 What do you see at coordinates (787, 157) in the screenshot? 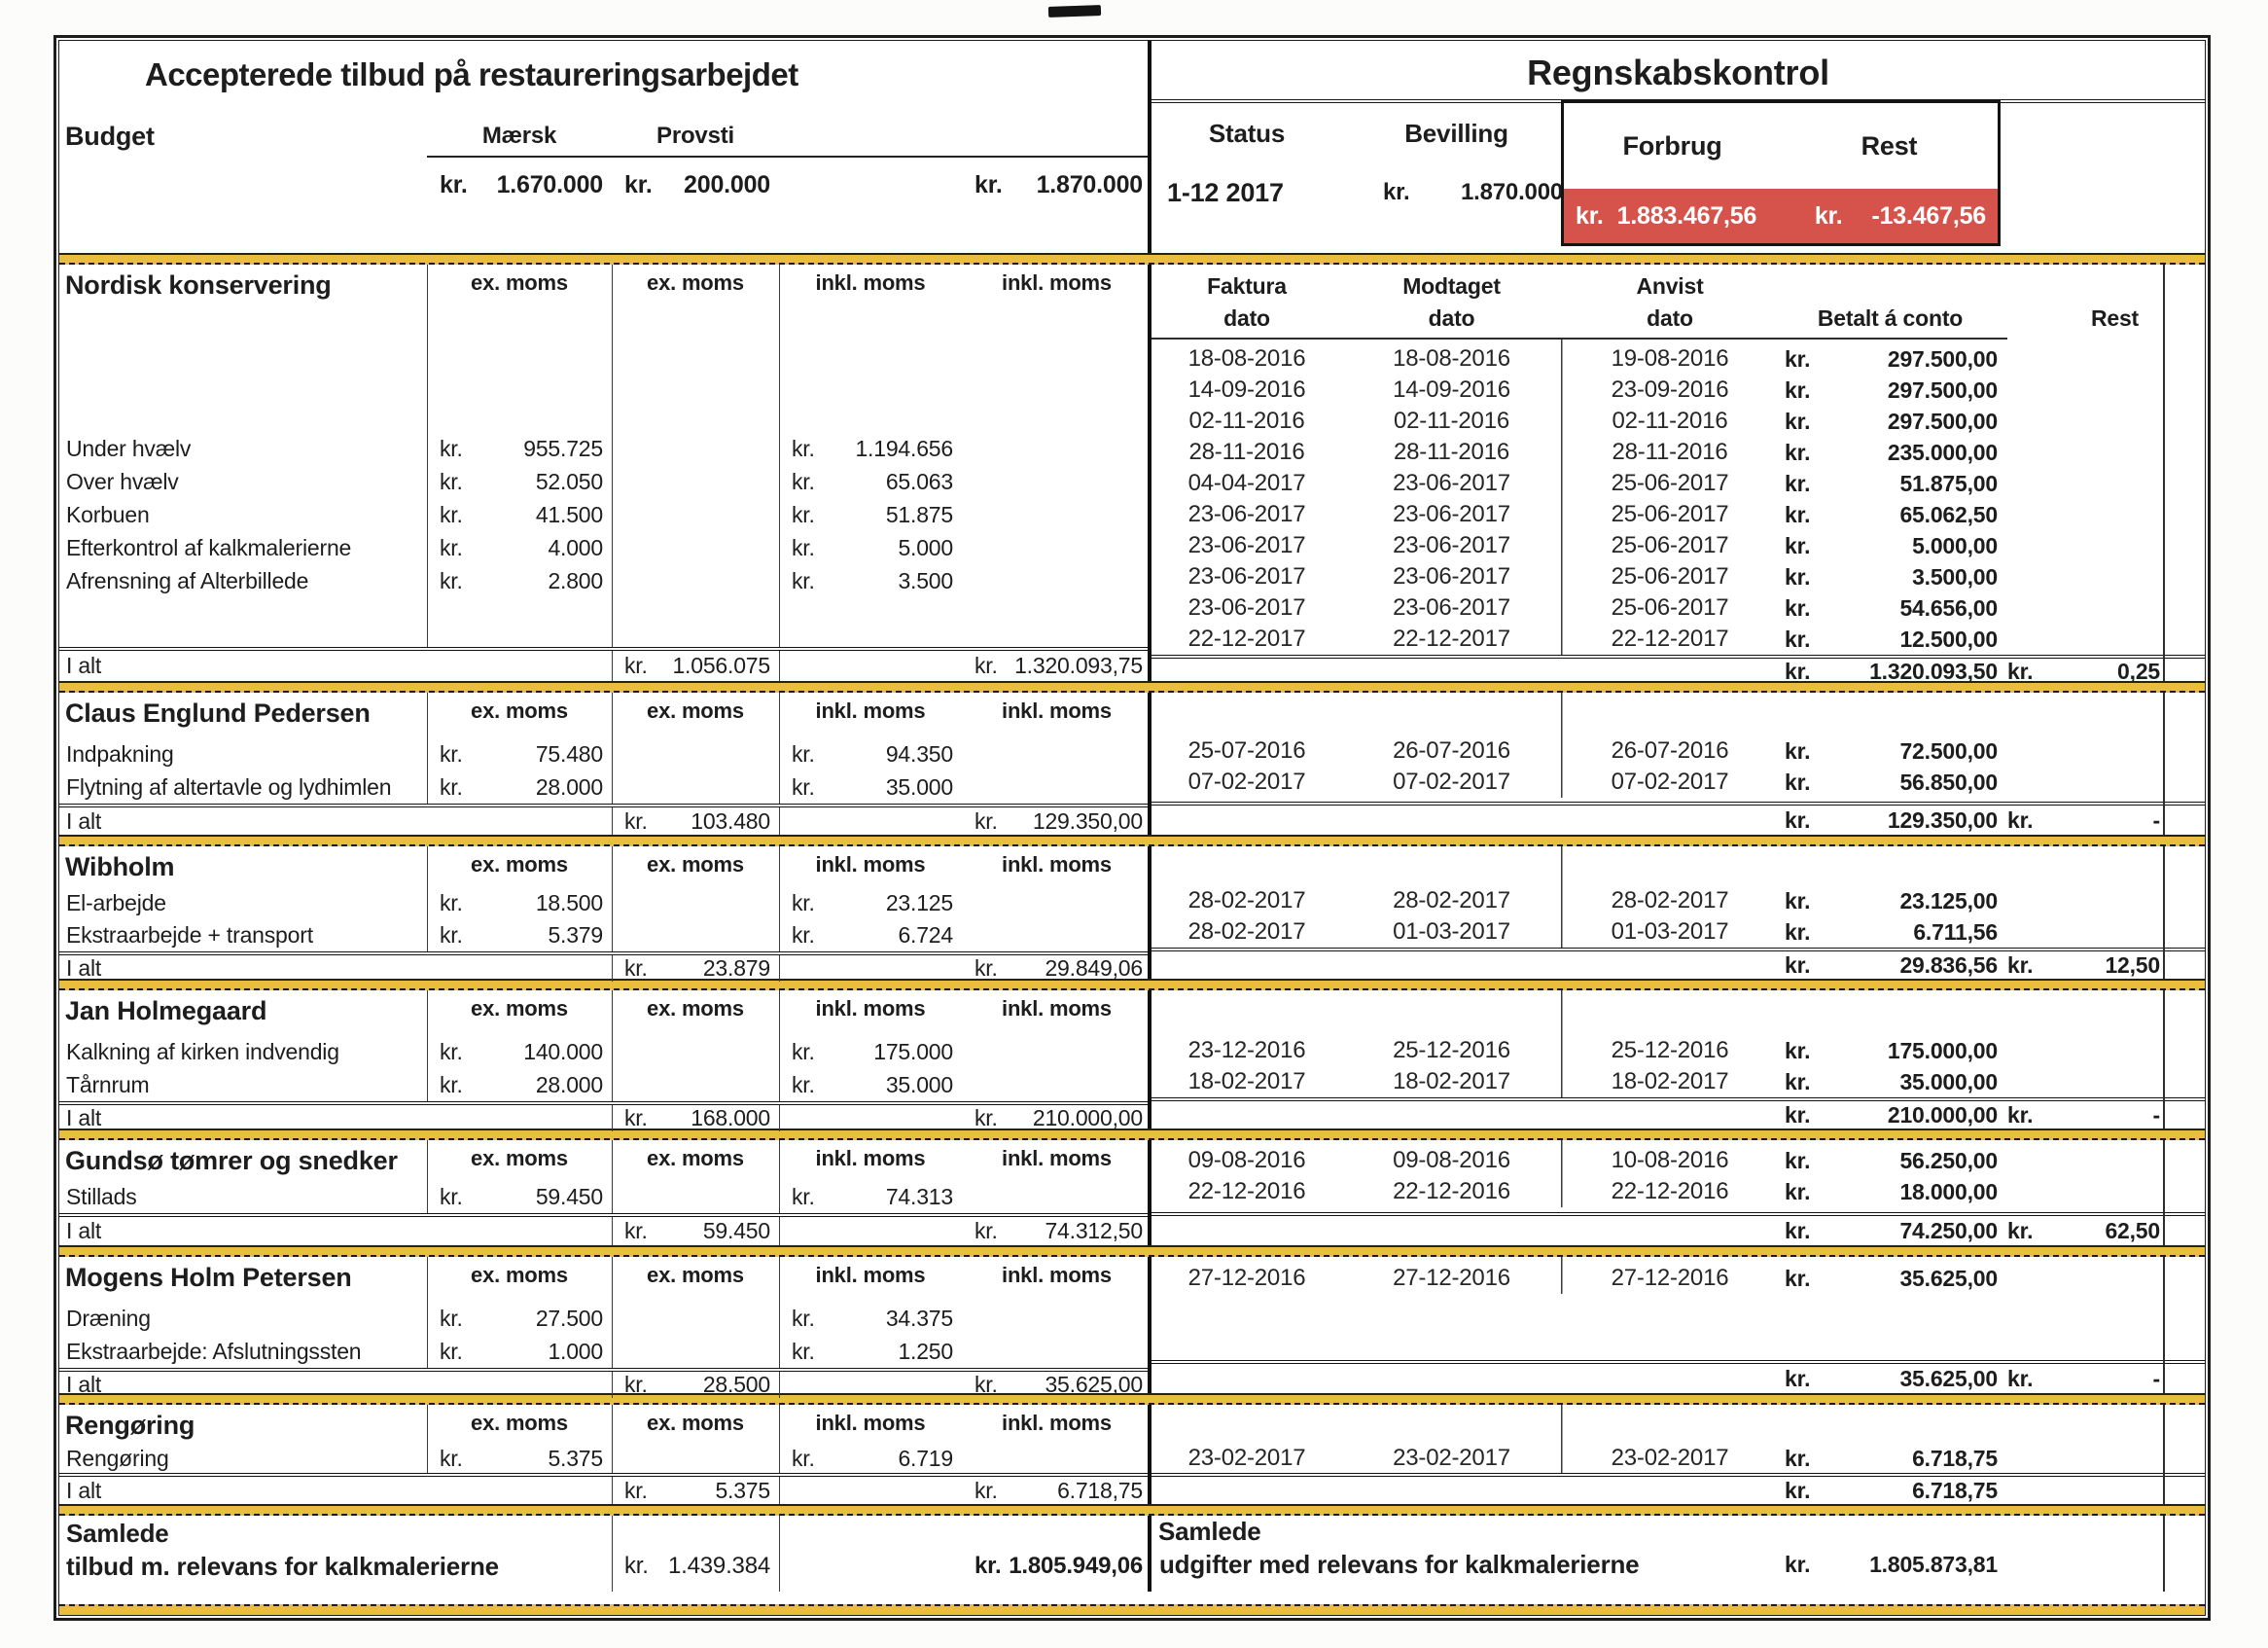
I see `budget-underline` at bounding box center [787, 157].